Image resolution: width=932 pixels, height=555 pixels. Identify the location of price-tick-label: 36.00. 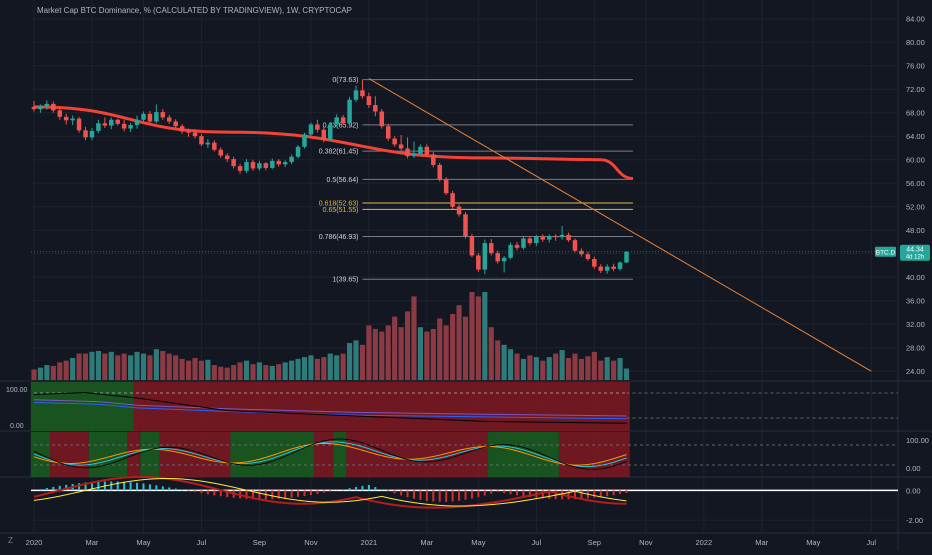
(915, 301).